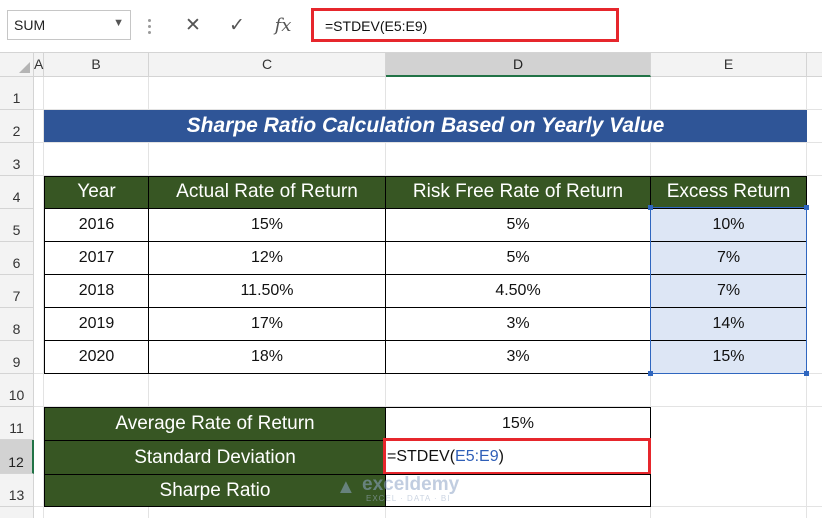  Describe the element at coordinates (17, 457) in the screenshot. I see `row-header-12: 12` at that location.